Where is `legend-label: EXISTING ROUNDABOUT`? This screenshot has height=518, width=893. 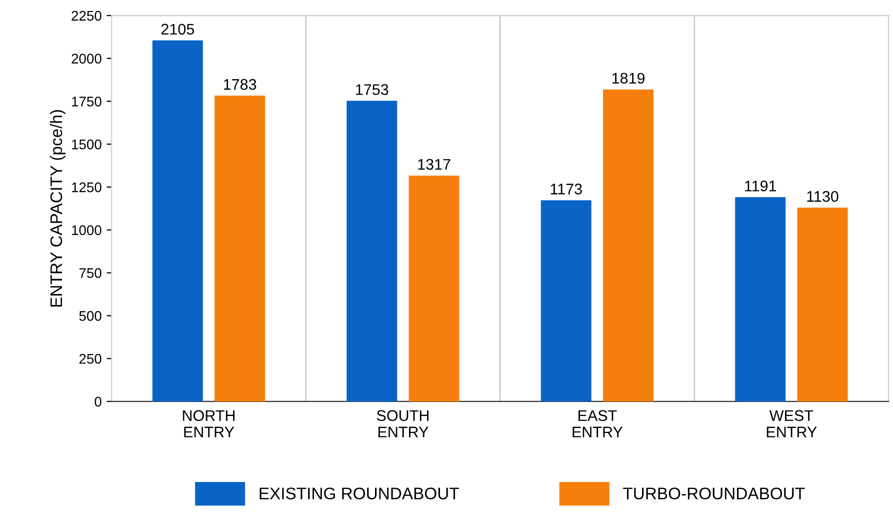
legend-label: EXISTING ROUNDABOUT is located at coordinates (359, 494).